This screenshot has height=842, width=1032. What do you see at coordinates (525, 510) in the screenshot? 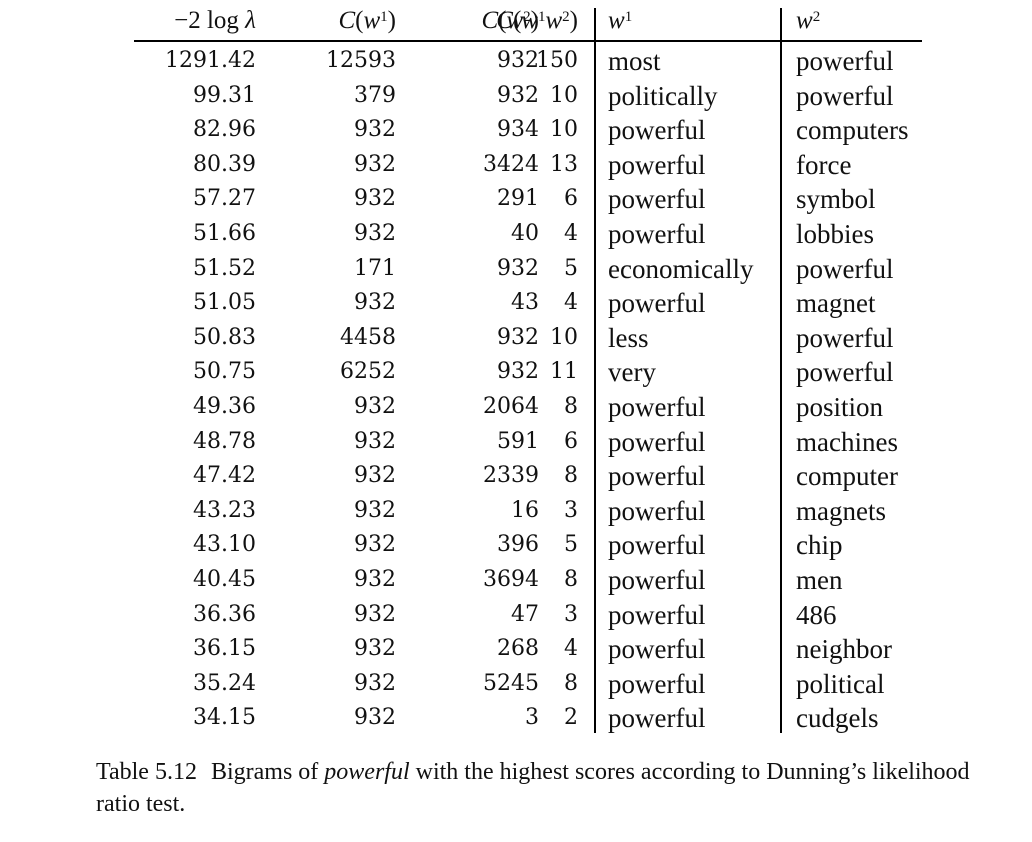
I see `count-w2-cell: 16` at bounding box center [525, 510].